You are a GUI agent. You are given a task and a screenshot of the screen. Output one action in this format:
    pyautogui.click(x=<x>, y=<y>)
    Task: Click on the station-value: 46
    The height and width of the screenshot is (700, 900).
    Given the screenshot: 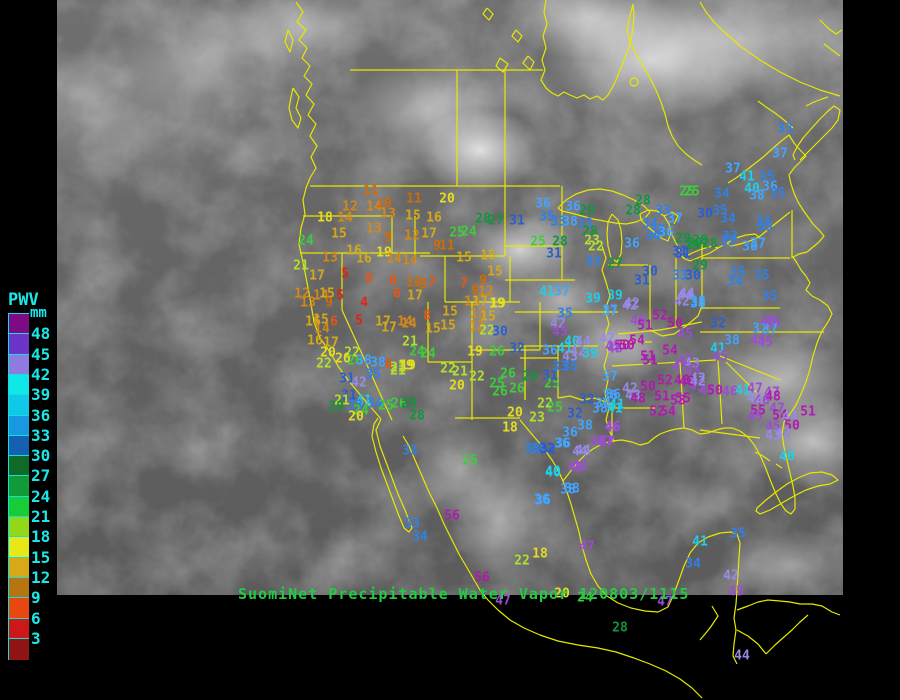 What is the action you would take?
    pyautogui.click(x=762, y=401)
    